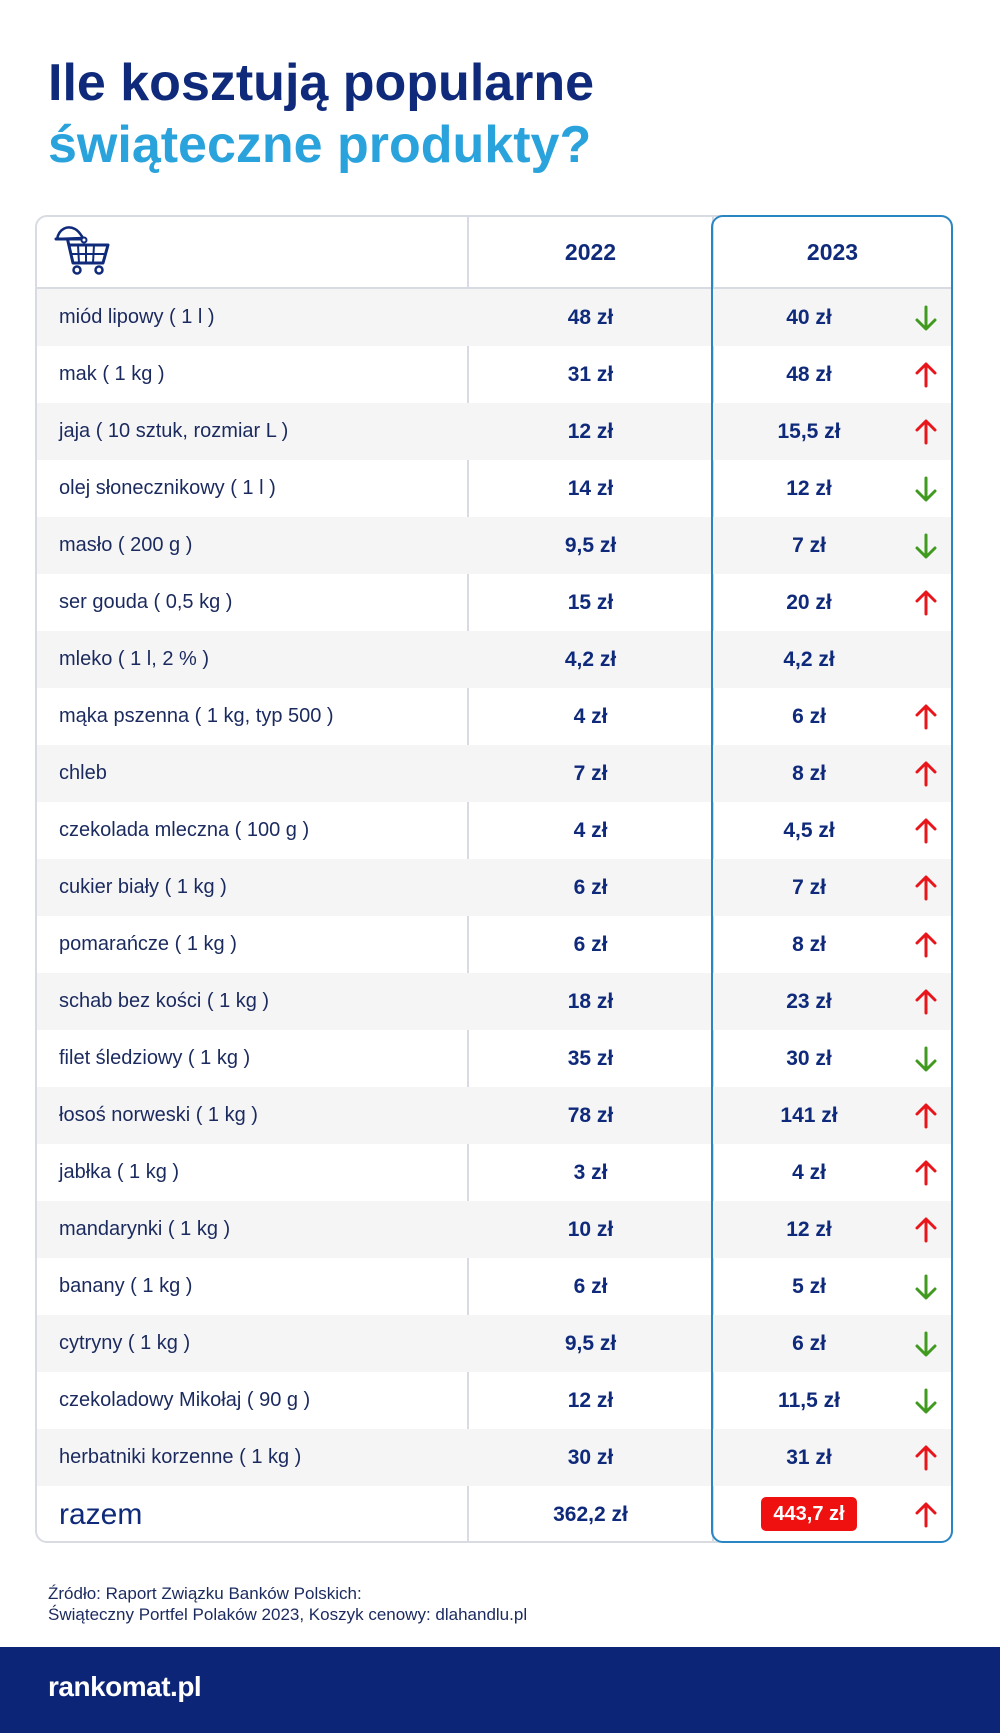 Image resolution: width=1000 pixels, height=1733 pixels. I want to click on price-2023: 6 zł, so click(809, 716).